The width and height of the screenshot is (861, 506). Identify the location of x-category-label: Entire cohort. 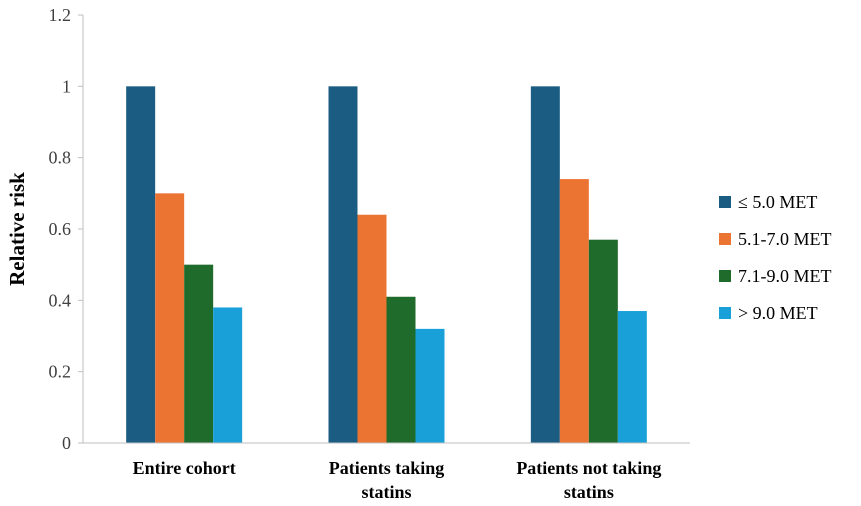
(184, 468).